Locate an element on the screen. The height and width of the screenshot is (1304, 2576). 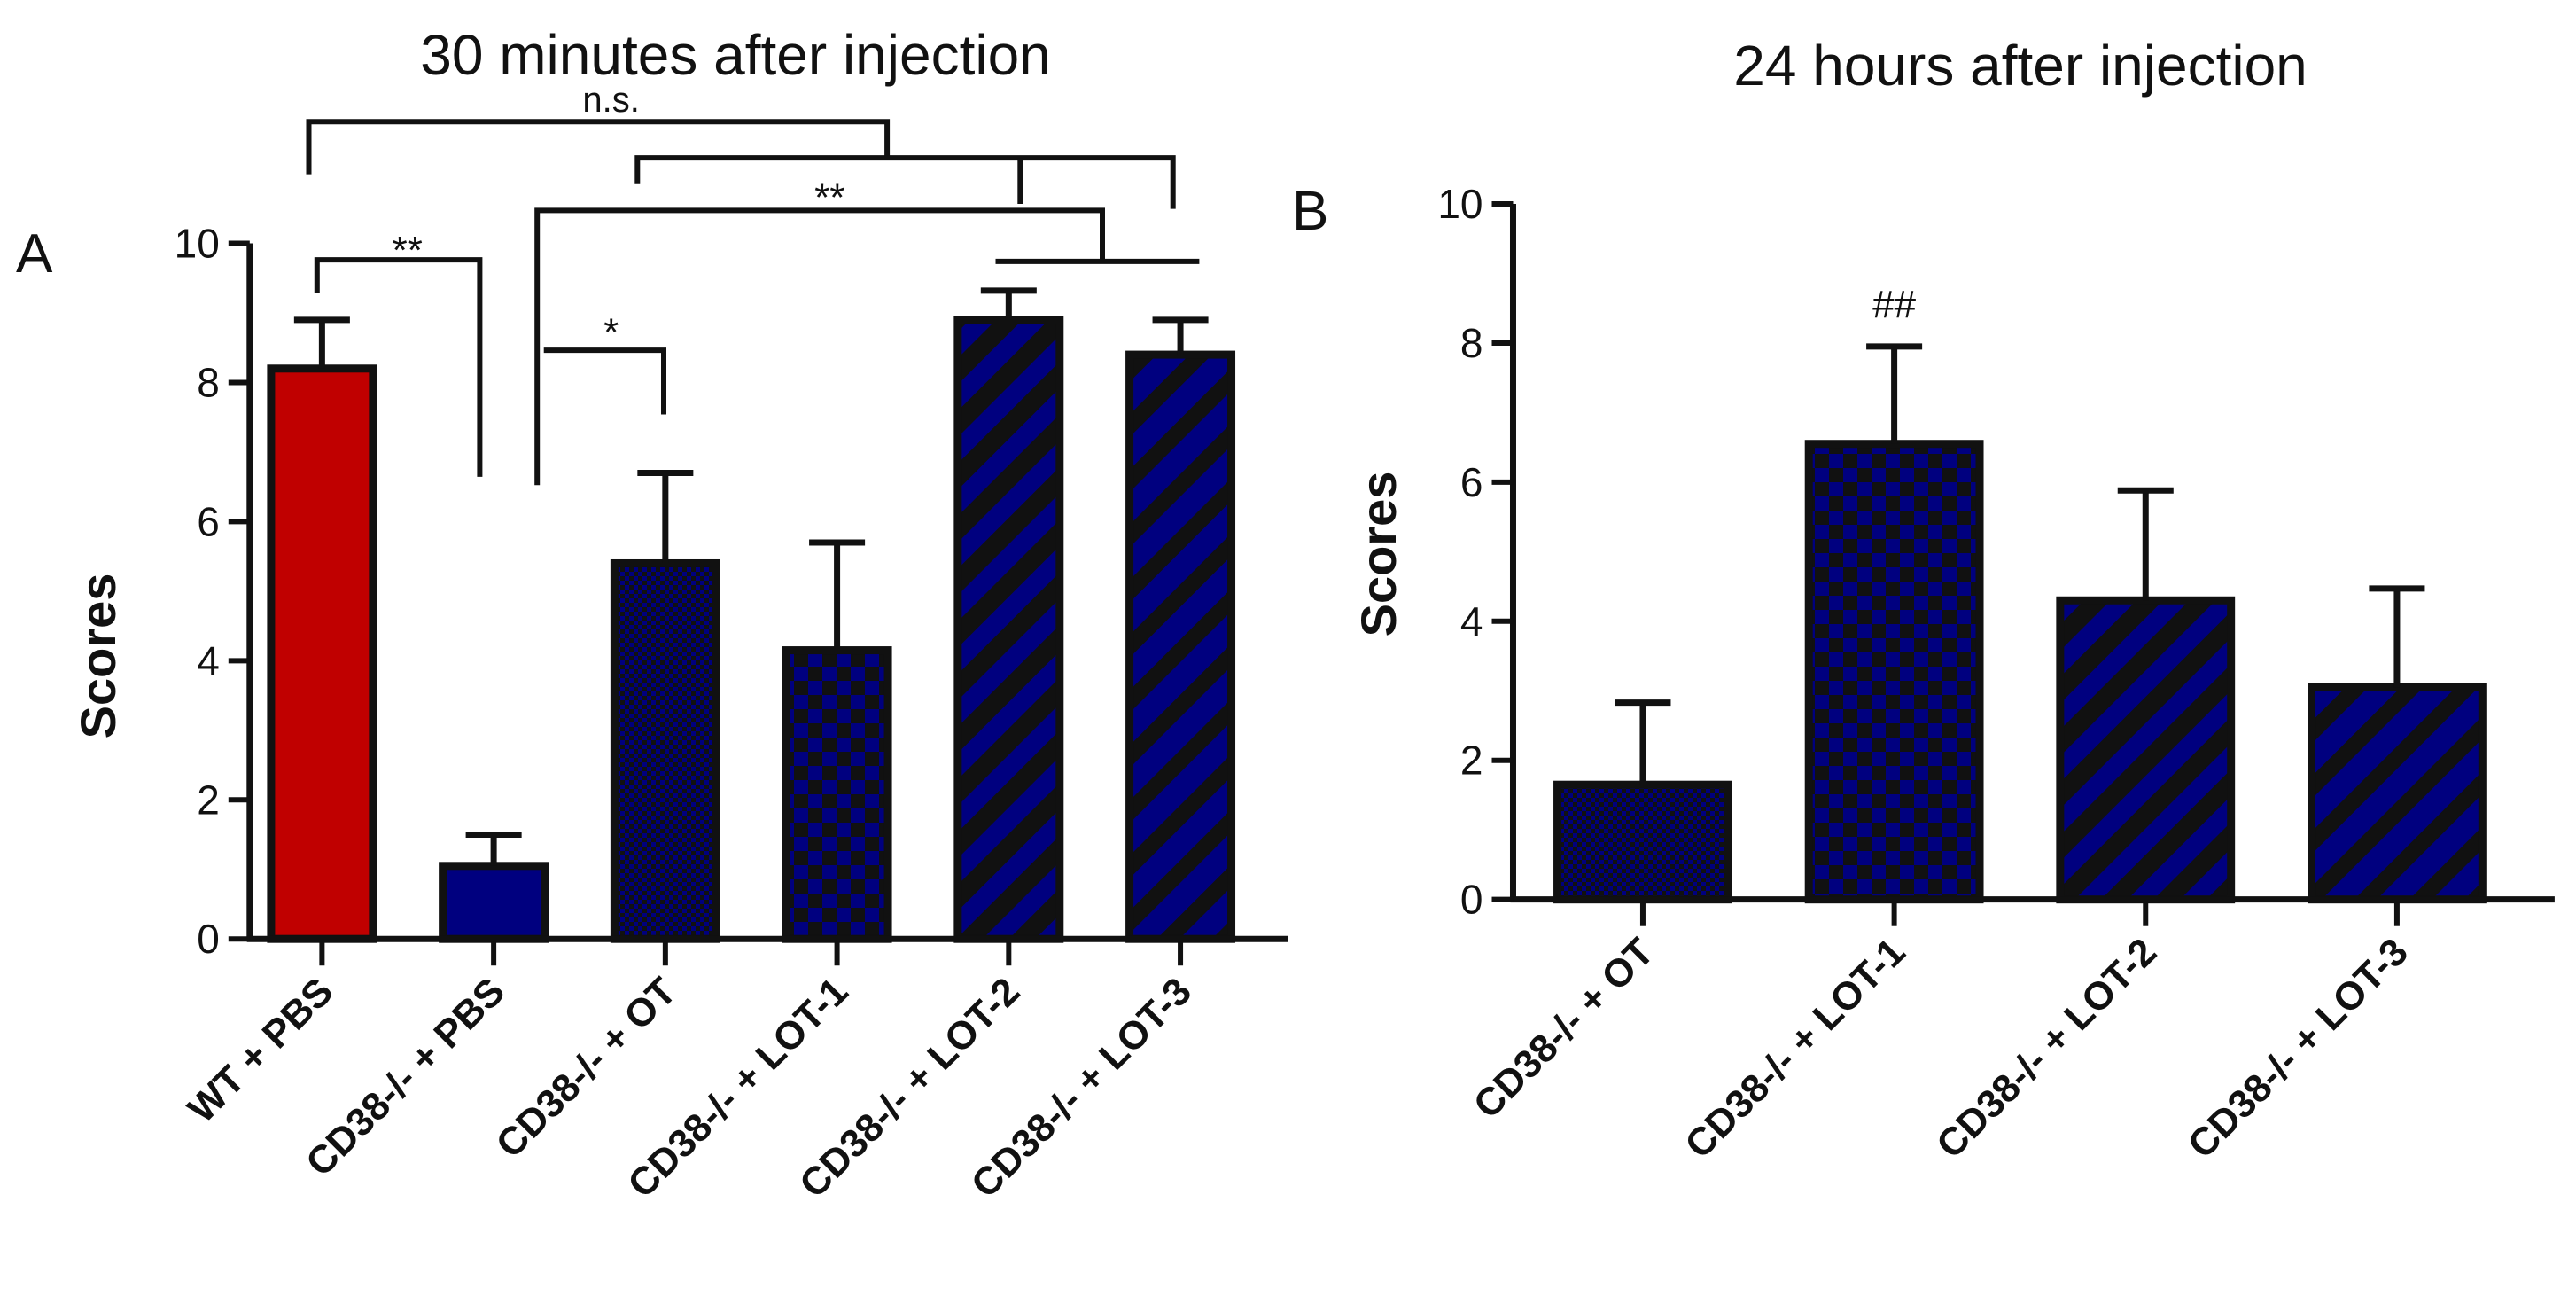
annotation-b-1: ## is located at coordinates (1894, 304).